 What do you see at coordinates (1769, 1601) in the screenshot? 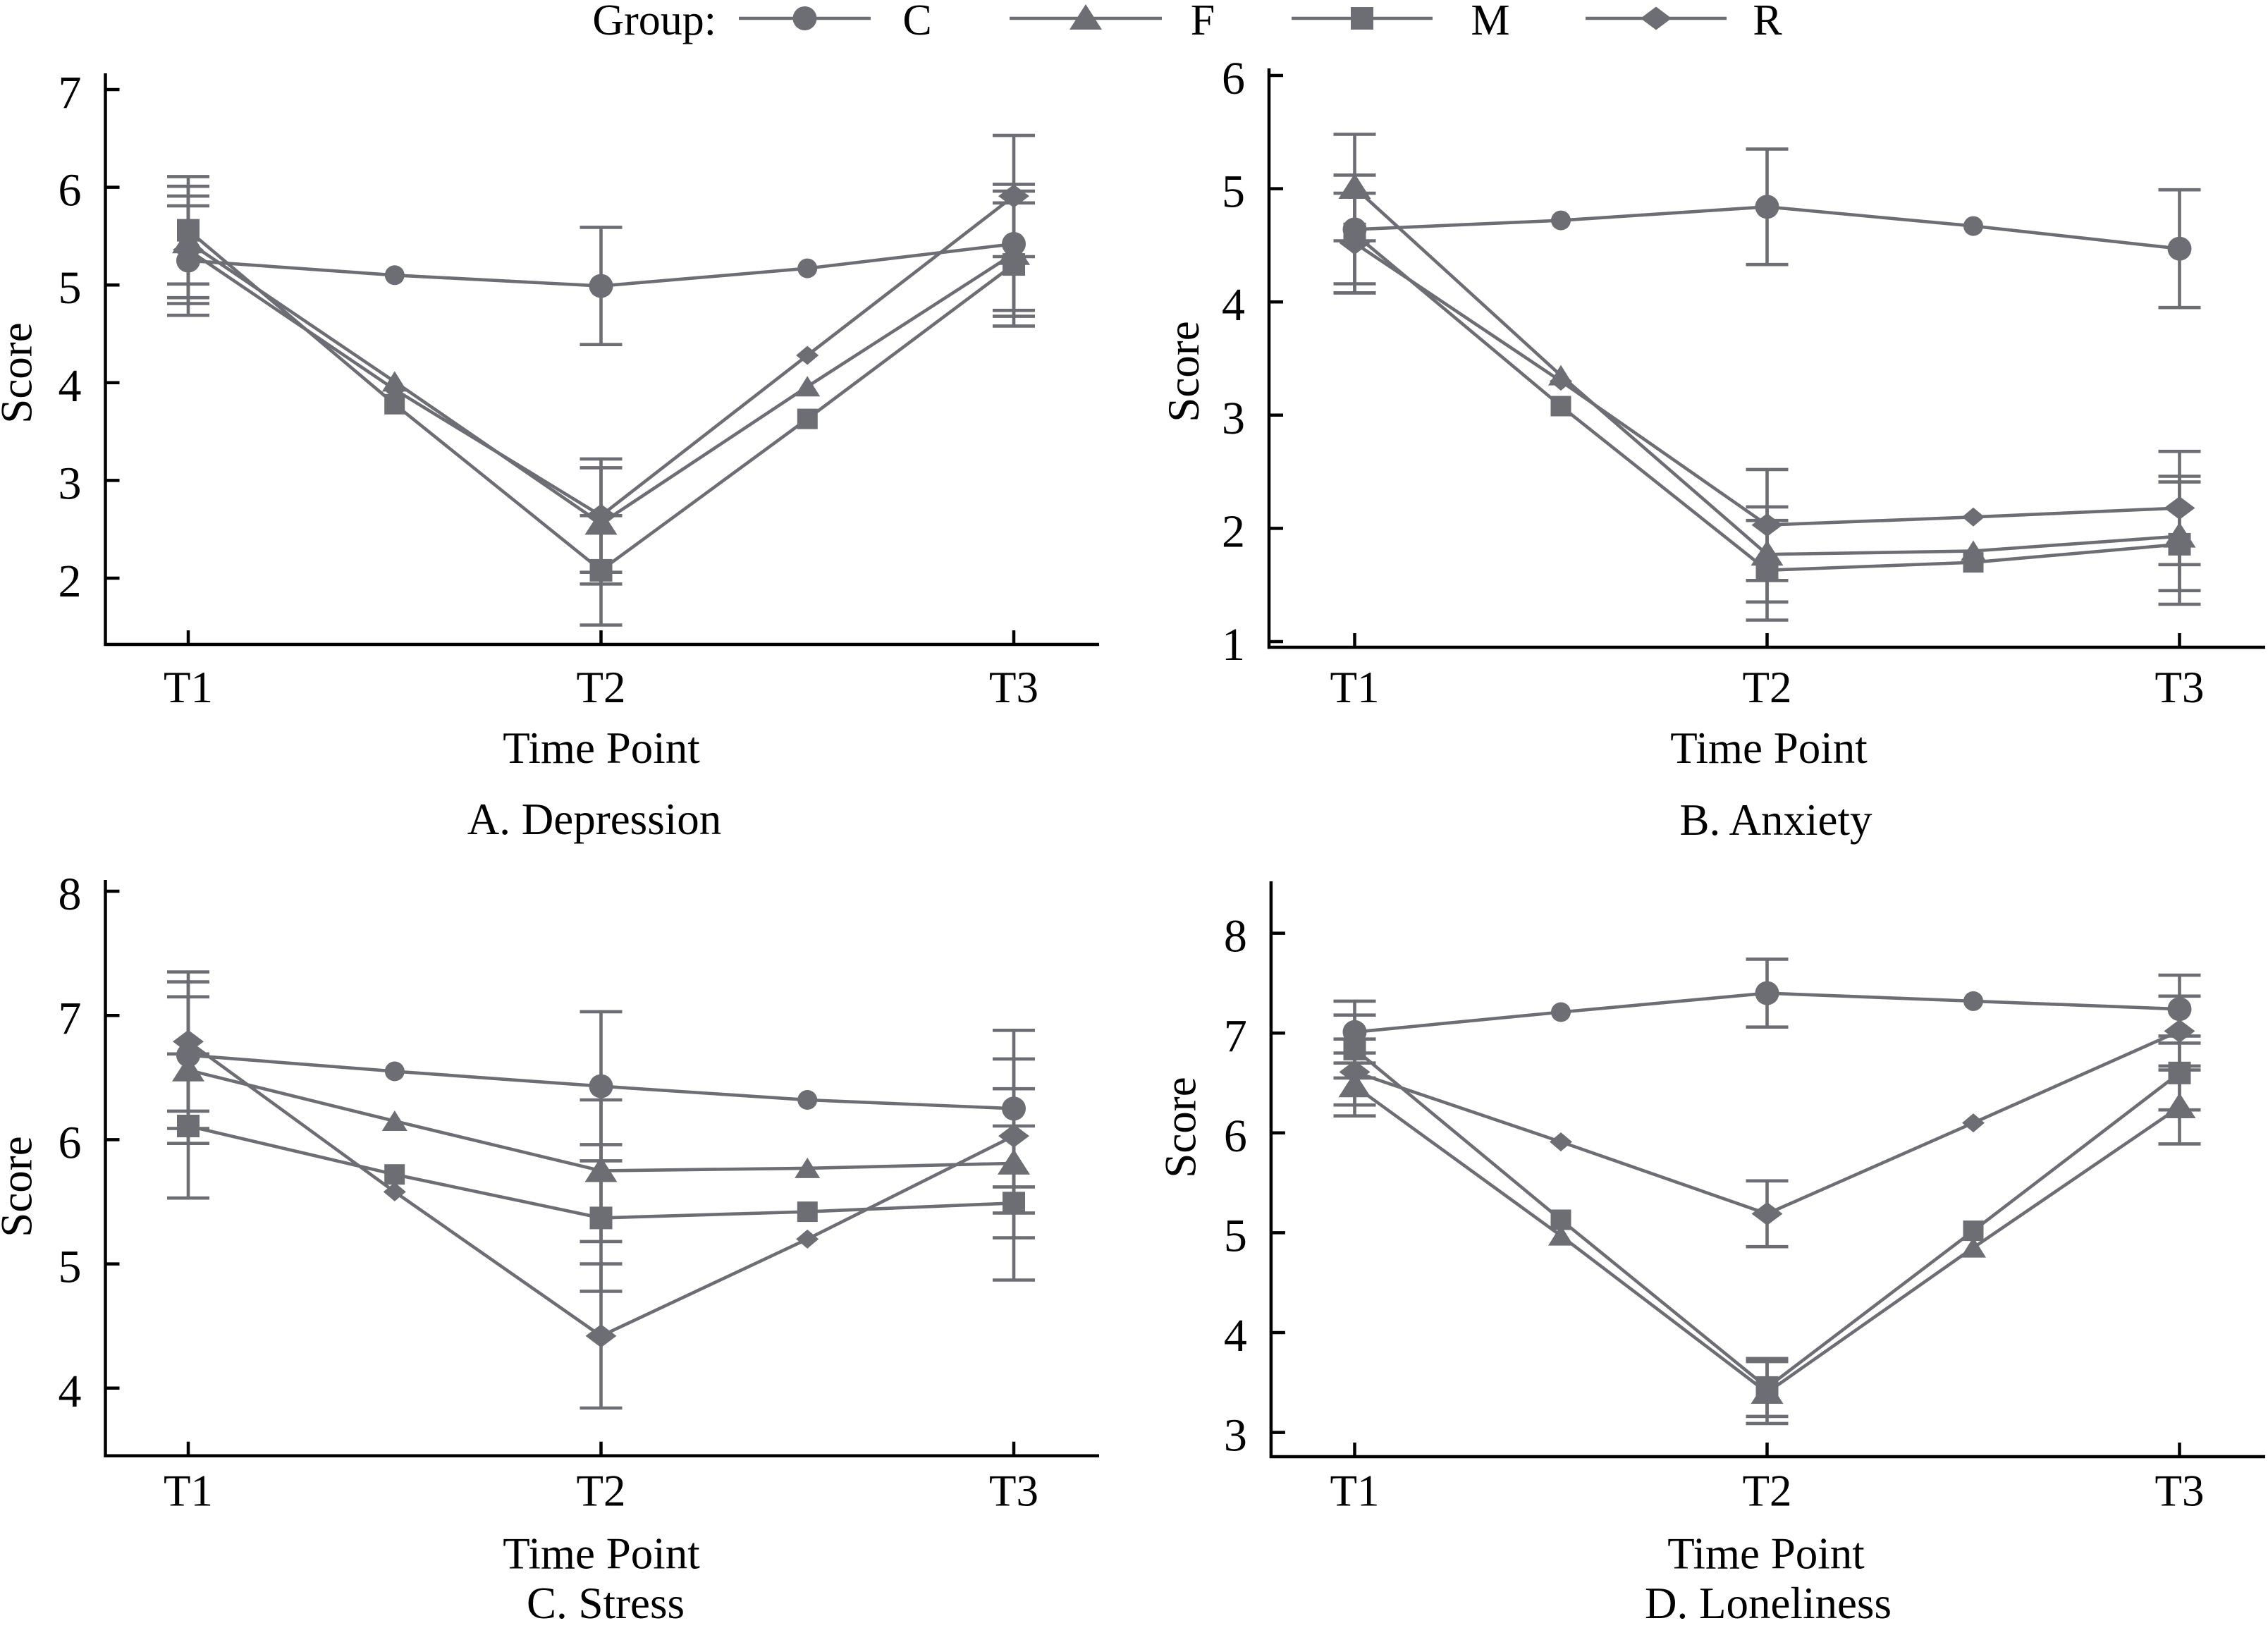
I see `svg-text: D. Loneliness` at bounding box center [1769, 1601].